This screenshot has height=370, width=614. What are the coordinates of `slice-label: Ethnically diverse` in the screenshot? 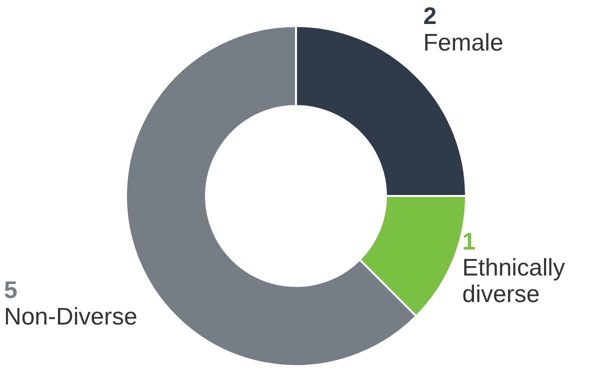 It's located at (514, 281).